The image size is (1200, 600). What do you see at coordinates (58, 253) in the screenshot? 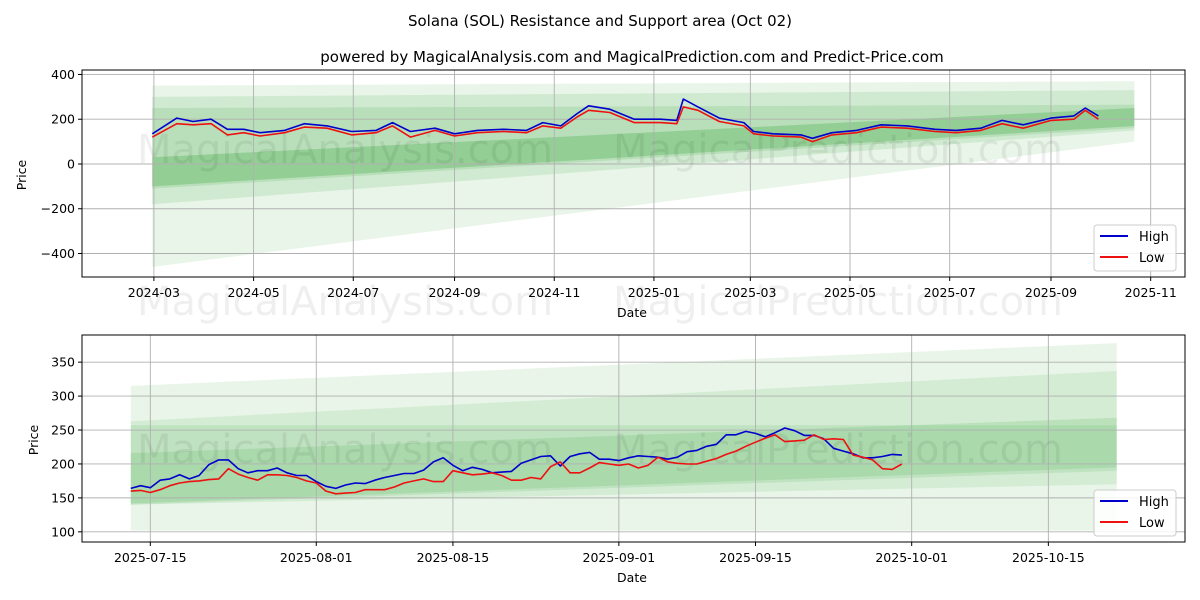
I see `top-y-tick-label: −400` at bounding box center [58, 253].